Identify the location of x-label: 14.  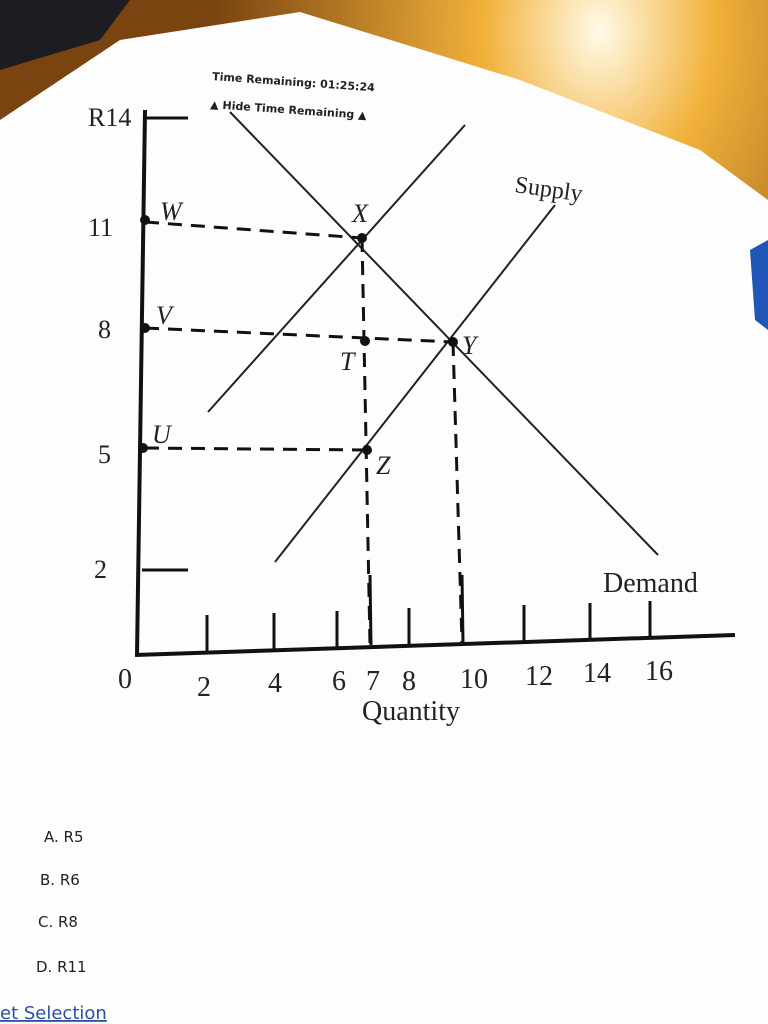
(597, 673).